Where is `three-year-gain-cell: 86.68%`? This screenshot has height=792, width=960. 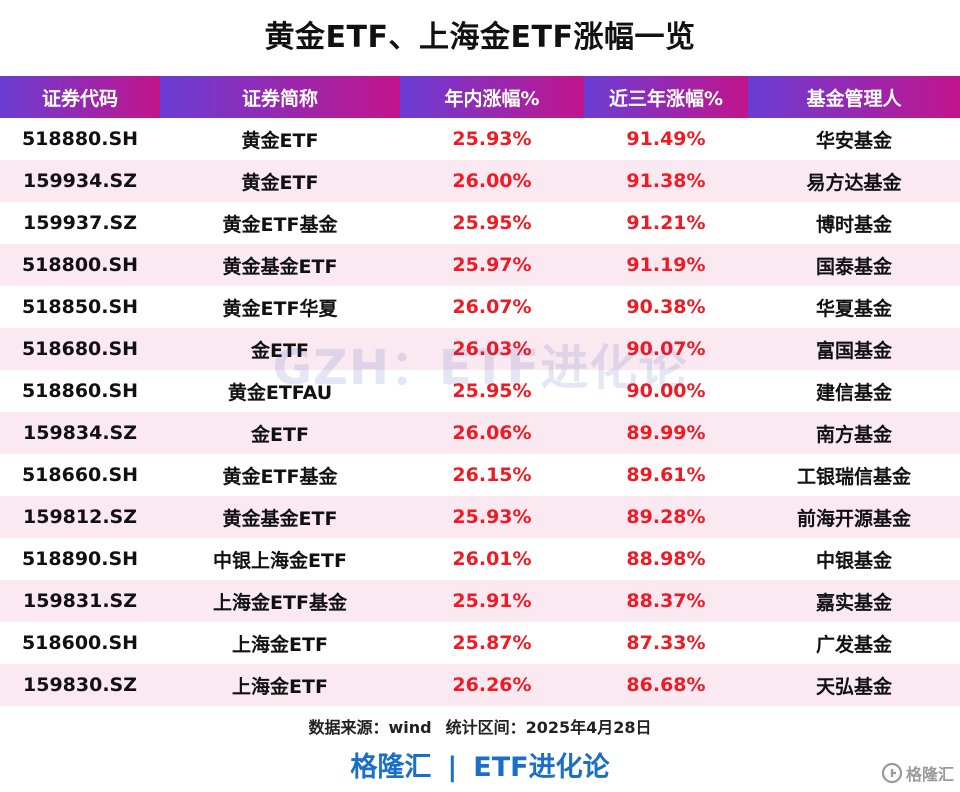 three-year-gain-cell: 86.68% is located at coordinates (666, 685).